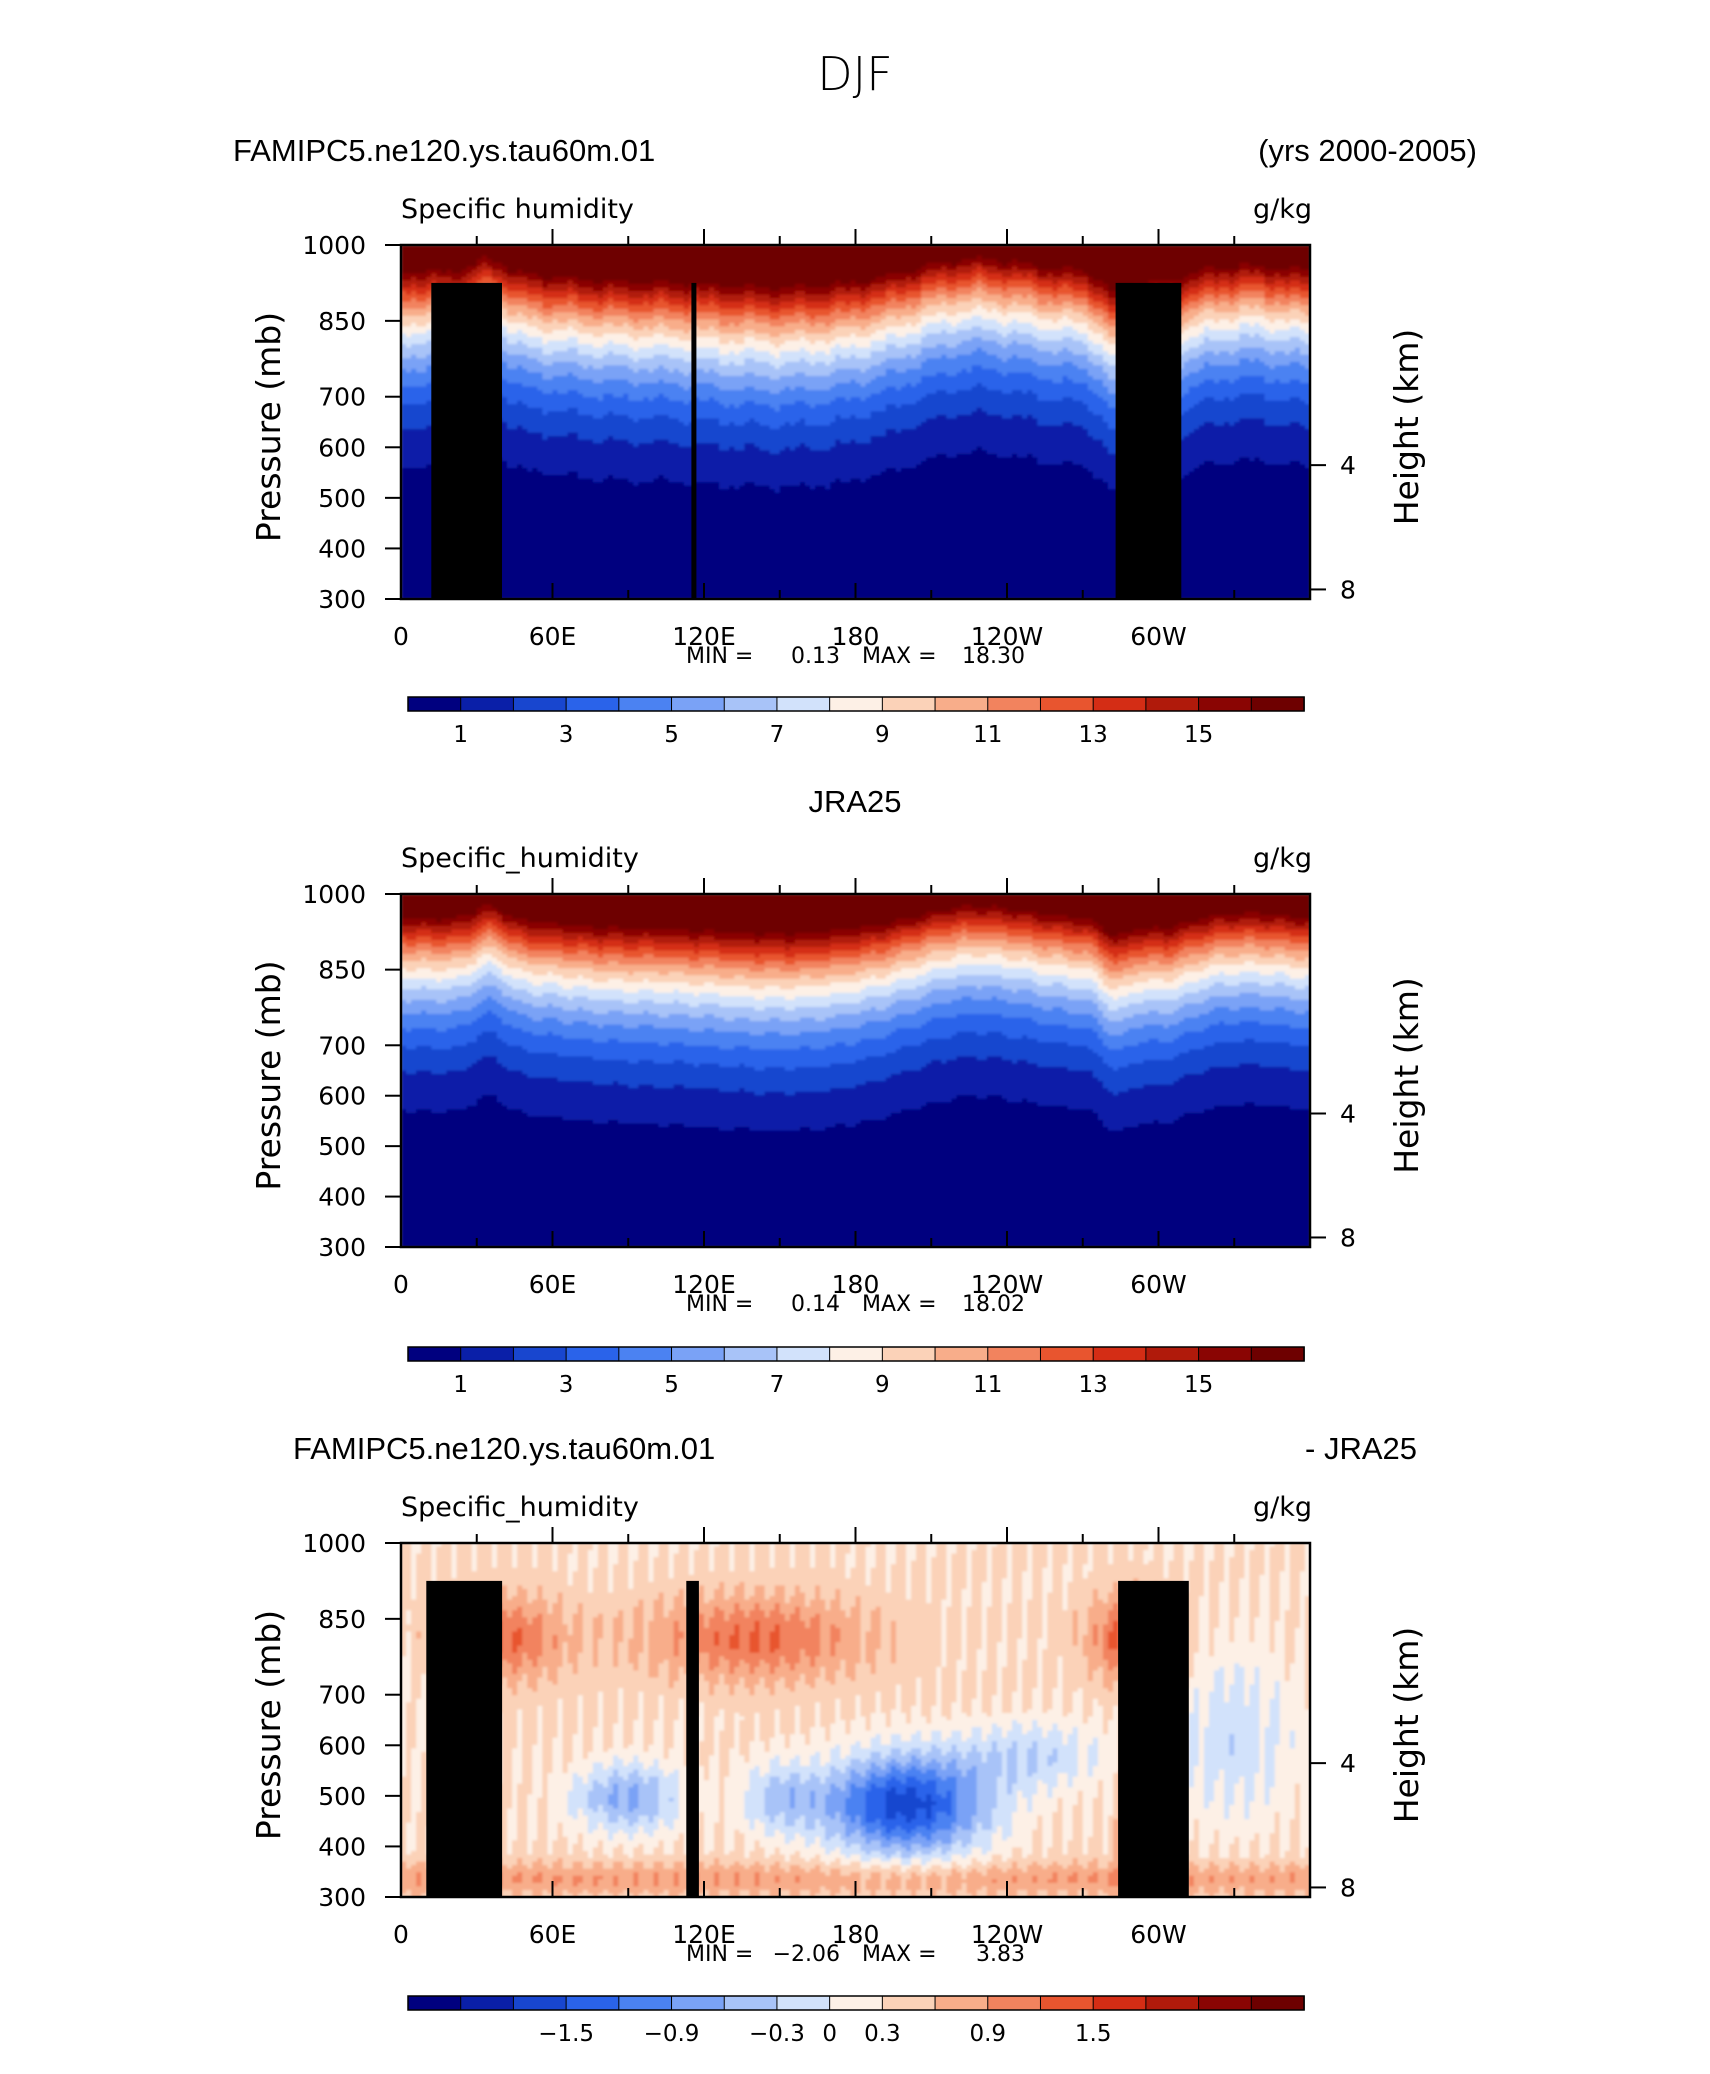 The image size is (1710, 2074). Describe the element at coordinates (342, 397) in the screenshot. I see `y-tick-label: 700` at that location.